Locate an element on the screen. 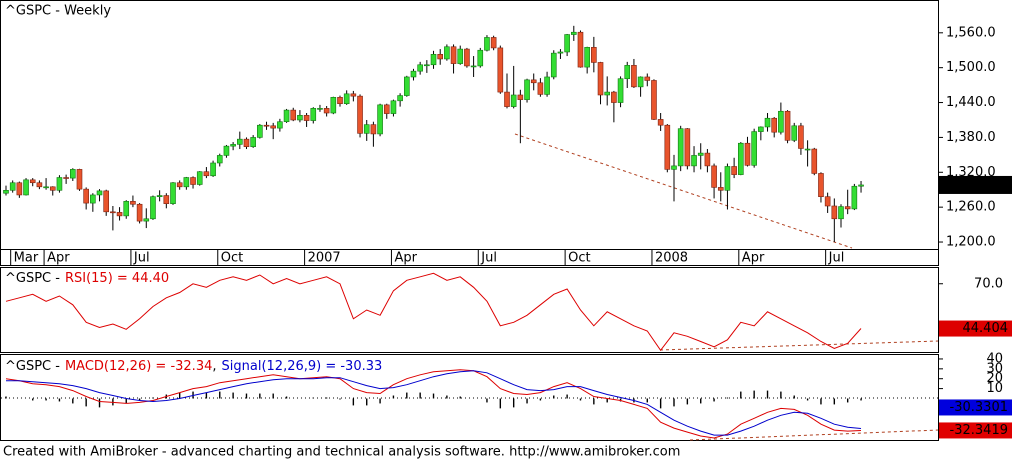  y-tick-label: 1,560.0 is located at coordinates (971, 32).